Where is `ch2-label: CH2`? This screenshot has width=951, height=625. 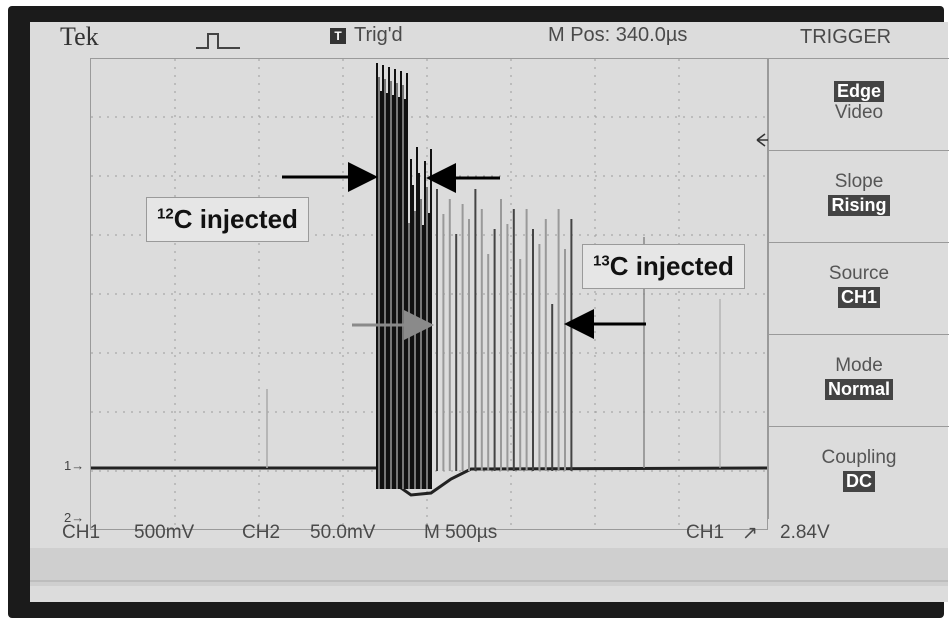
ch2-label: CH2 is located at coordinates (261, 532).